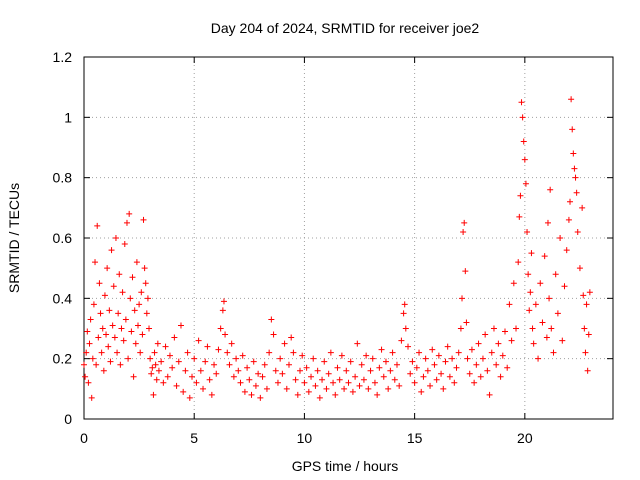 Image resolution: width=640 pixels, height=480 pixels. Describe the element at coordinates (14, 238) in the screenshot. I see `y-axis-label: SRMTID / TECUs` at that location.